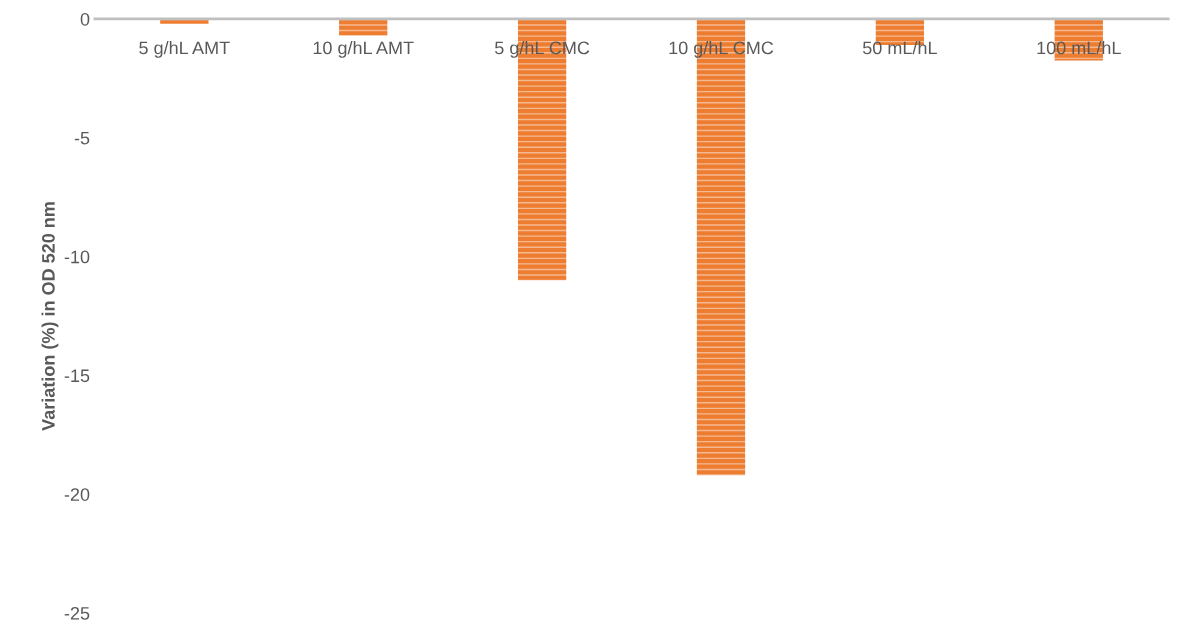 Image resolution: width=1186 pixels, height=632 pixels. Describe the element at coordinates (50, 316) in the screenshot. I see `y-axis-title: Variation (%) in OD 520 nm` at that location.